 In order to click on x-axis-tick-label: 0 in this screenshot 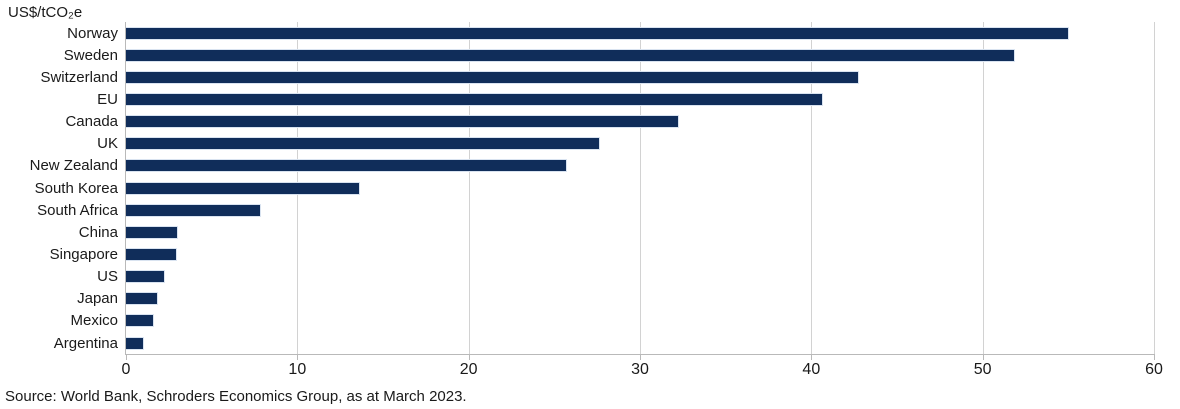, I will do `click(126, 369)`.